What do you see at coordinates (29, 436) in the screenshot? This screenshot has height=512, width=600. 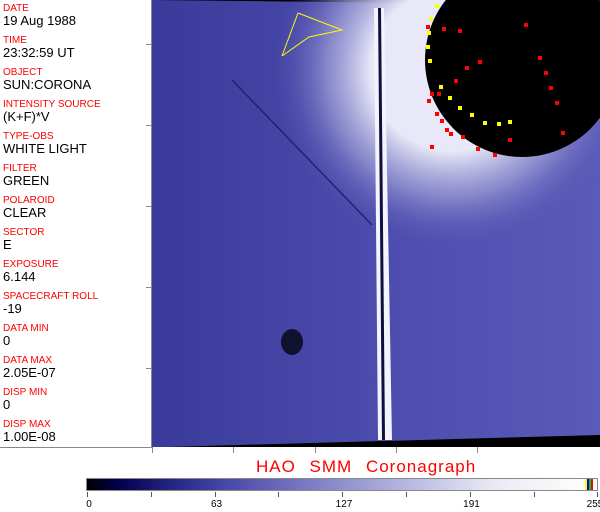 I see `field-value: 1.00E-08` at bounding box center [29, 436].